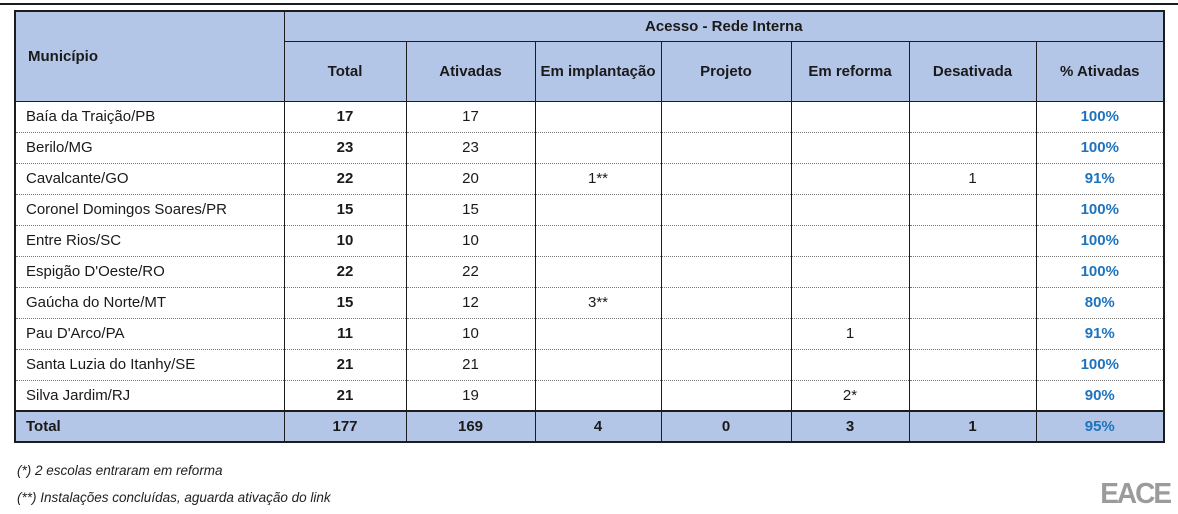 This screenshot has height=514, width=1178. I want to click on column-header-em_reforma: Em reforma, so click(850, 71).